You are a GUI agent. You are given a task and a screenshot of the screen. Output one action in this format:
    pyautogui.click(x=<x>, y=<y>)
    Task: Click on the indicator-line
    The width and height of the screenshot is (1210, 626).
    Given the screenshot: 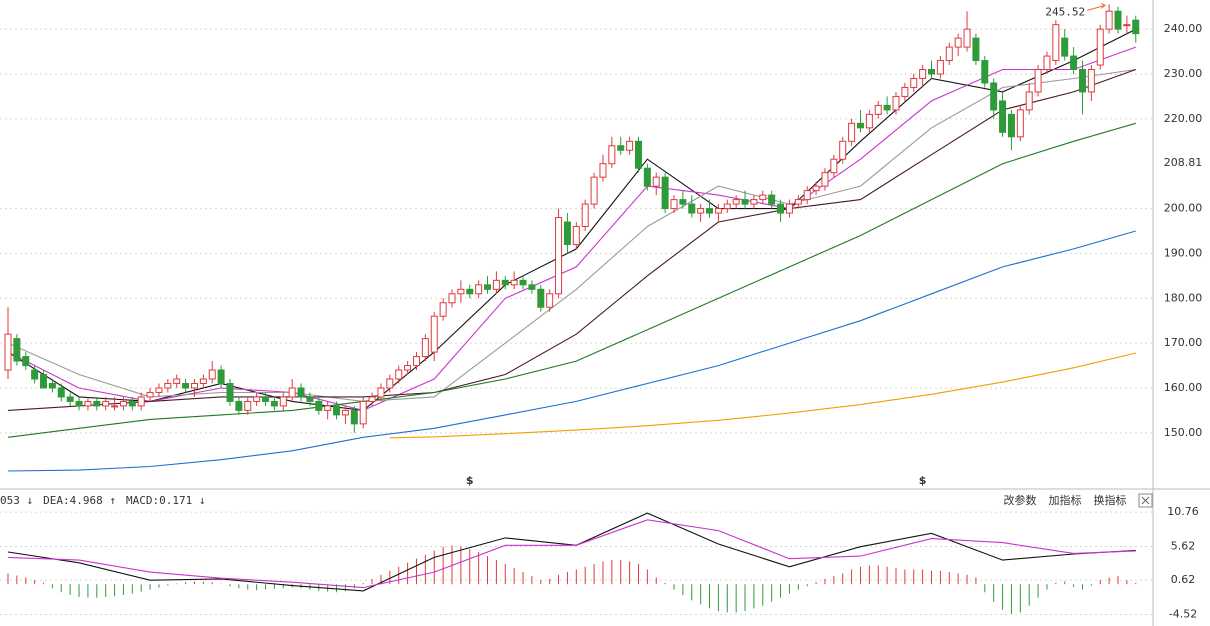 What is the action you would take?
    pyautogui.click(x=571, y=554)
    